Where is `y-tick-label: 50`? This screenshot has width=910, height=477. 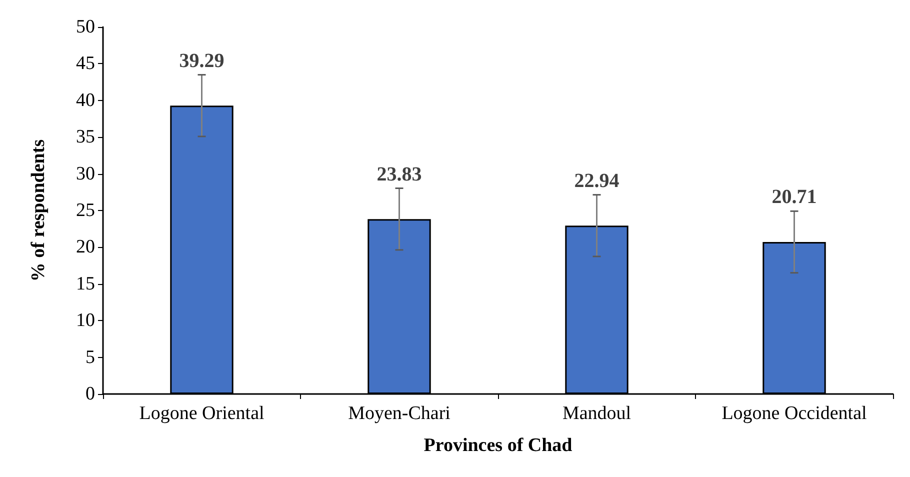
y-tick-label: 50 is located at coordinates (85, 27).